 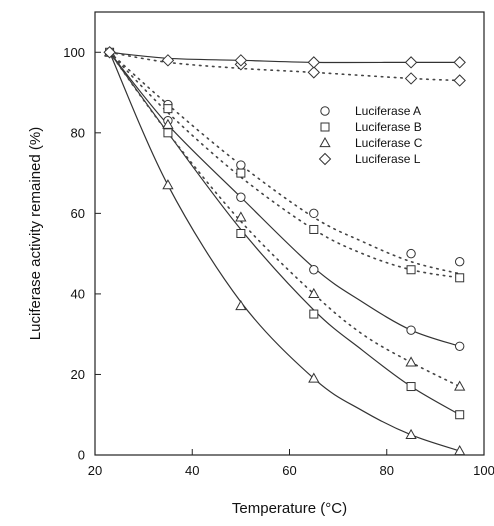 I want to click on y-tick-label: 40, so click(x=78, y=293).